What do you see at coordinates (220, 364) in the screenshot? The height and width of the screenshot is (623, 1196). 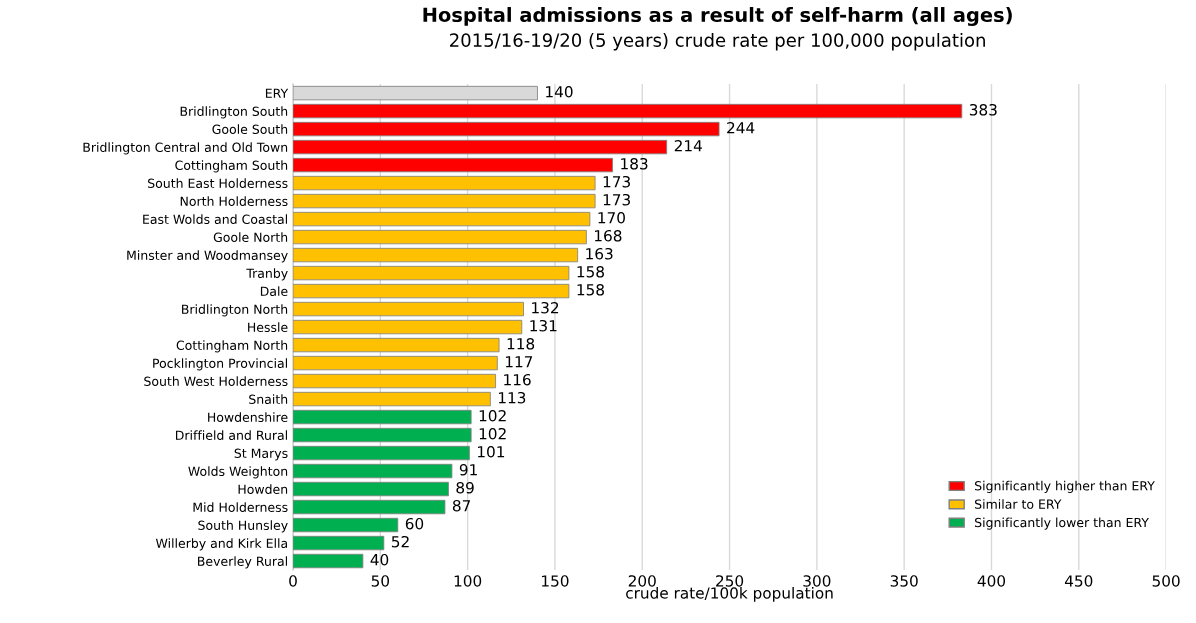 I see `y-tick-label: Pocklington Provincial` at bounding box center [220, 364].